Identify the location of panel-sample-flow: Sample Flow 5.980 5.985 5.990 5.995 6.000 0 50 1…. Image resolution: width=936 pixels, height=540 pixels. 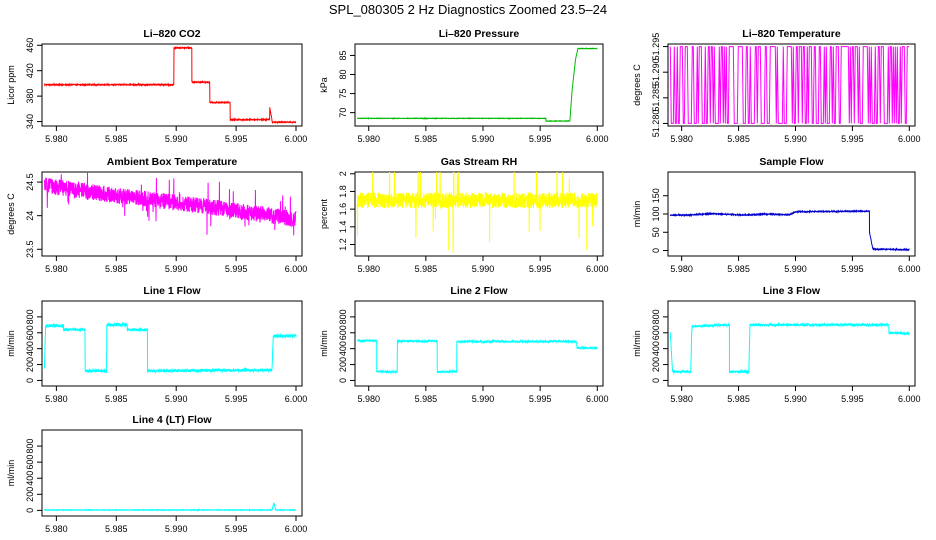
(776, 215).